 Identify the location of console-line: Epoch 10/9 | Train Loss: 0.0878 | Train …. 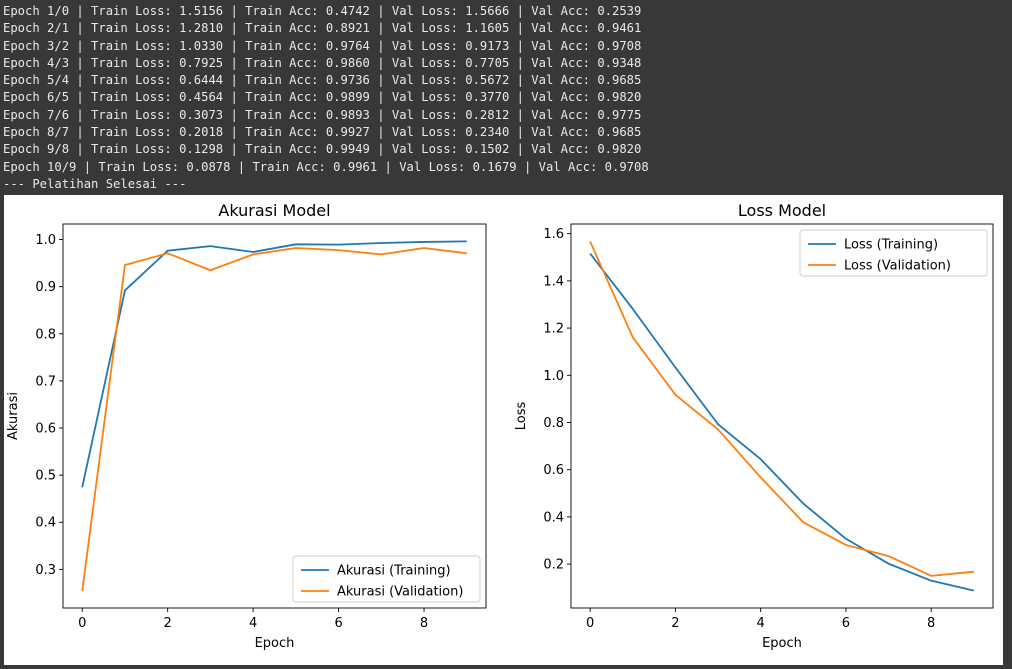
(326, 166).